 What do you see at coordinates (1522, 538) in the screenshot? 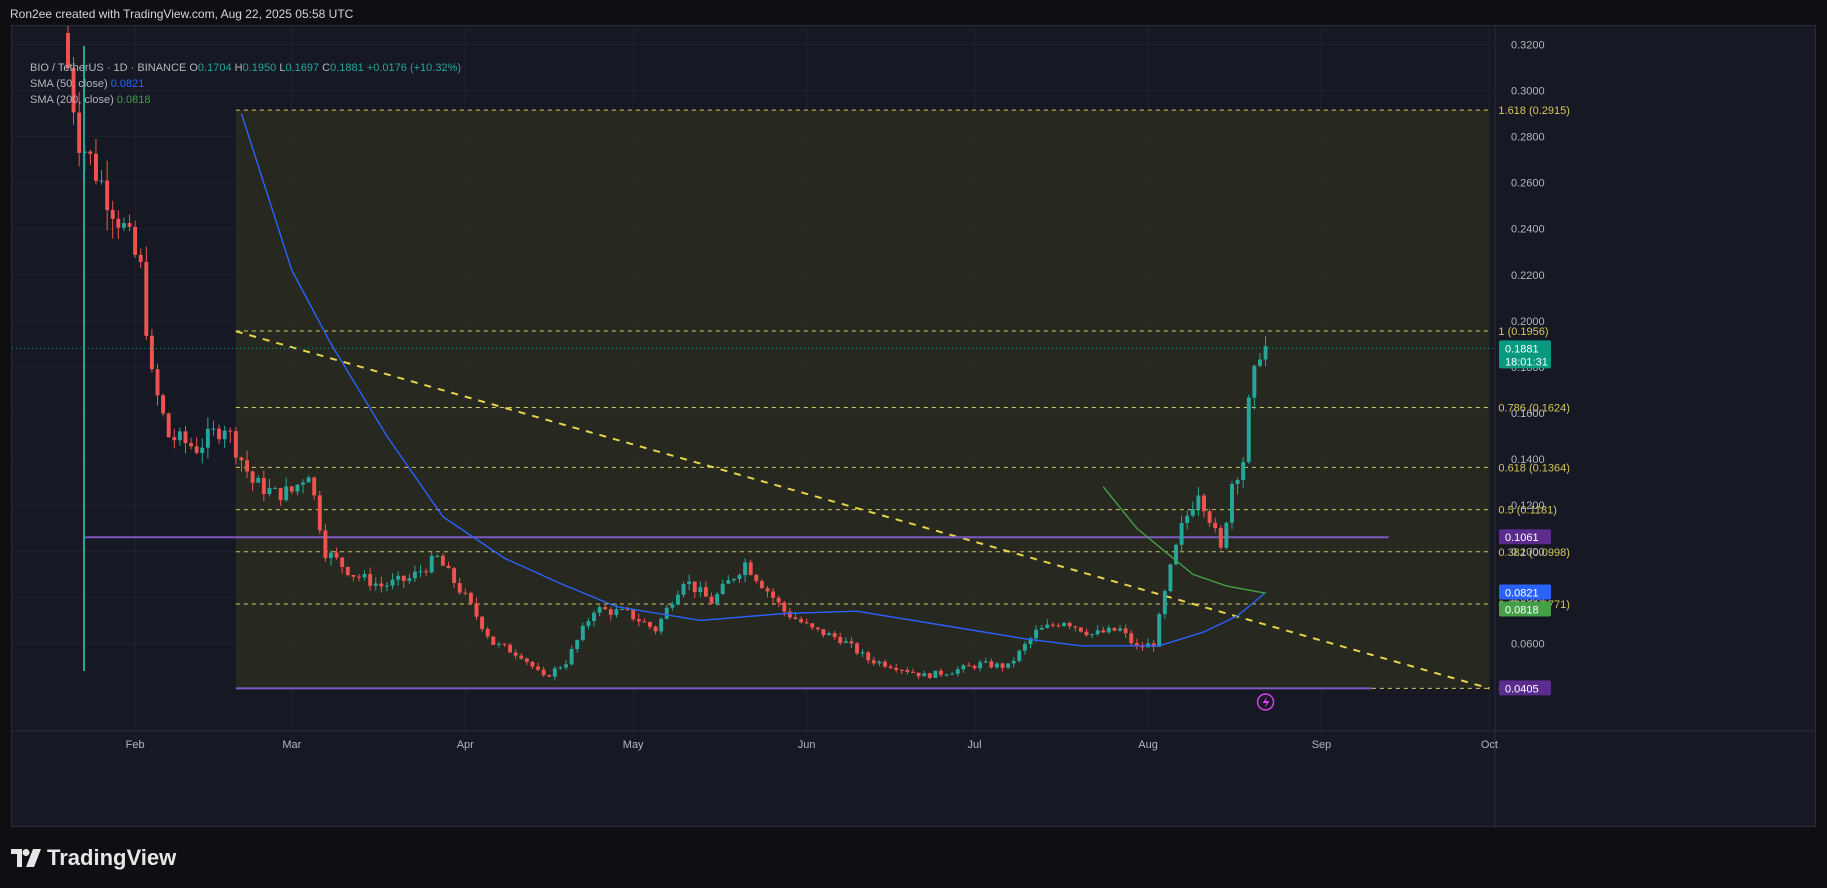
I see `price-tag-label: 0.1061` at bounding box center [1522, 538].